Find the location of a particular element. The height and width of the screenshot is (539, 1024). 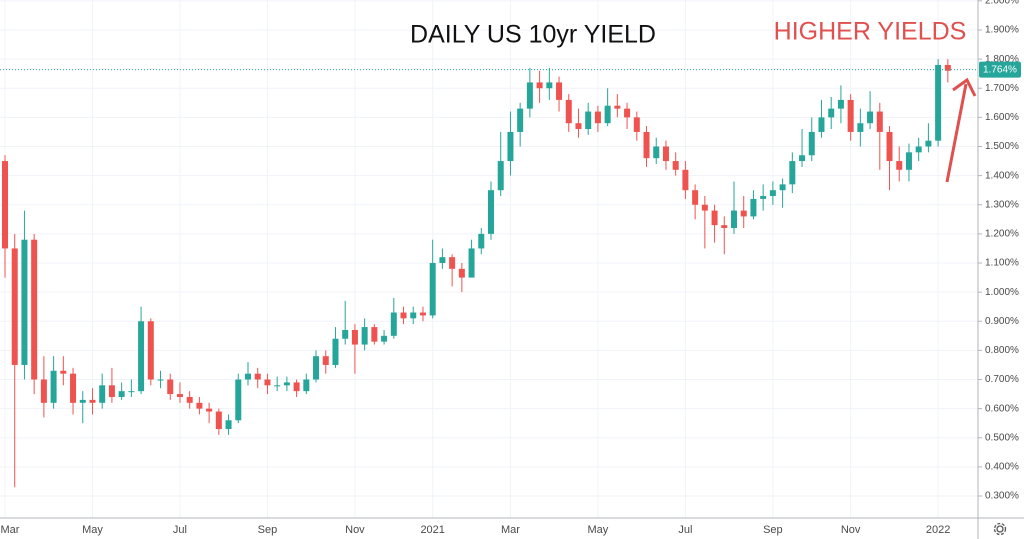

y-tick-label: 1.900% is located at coordinates (1002, 30).